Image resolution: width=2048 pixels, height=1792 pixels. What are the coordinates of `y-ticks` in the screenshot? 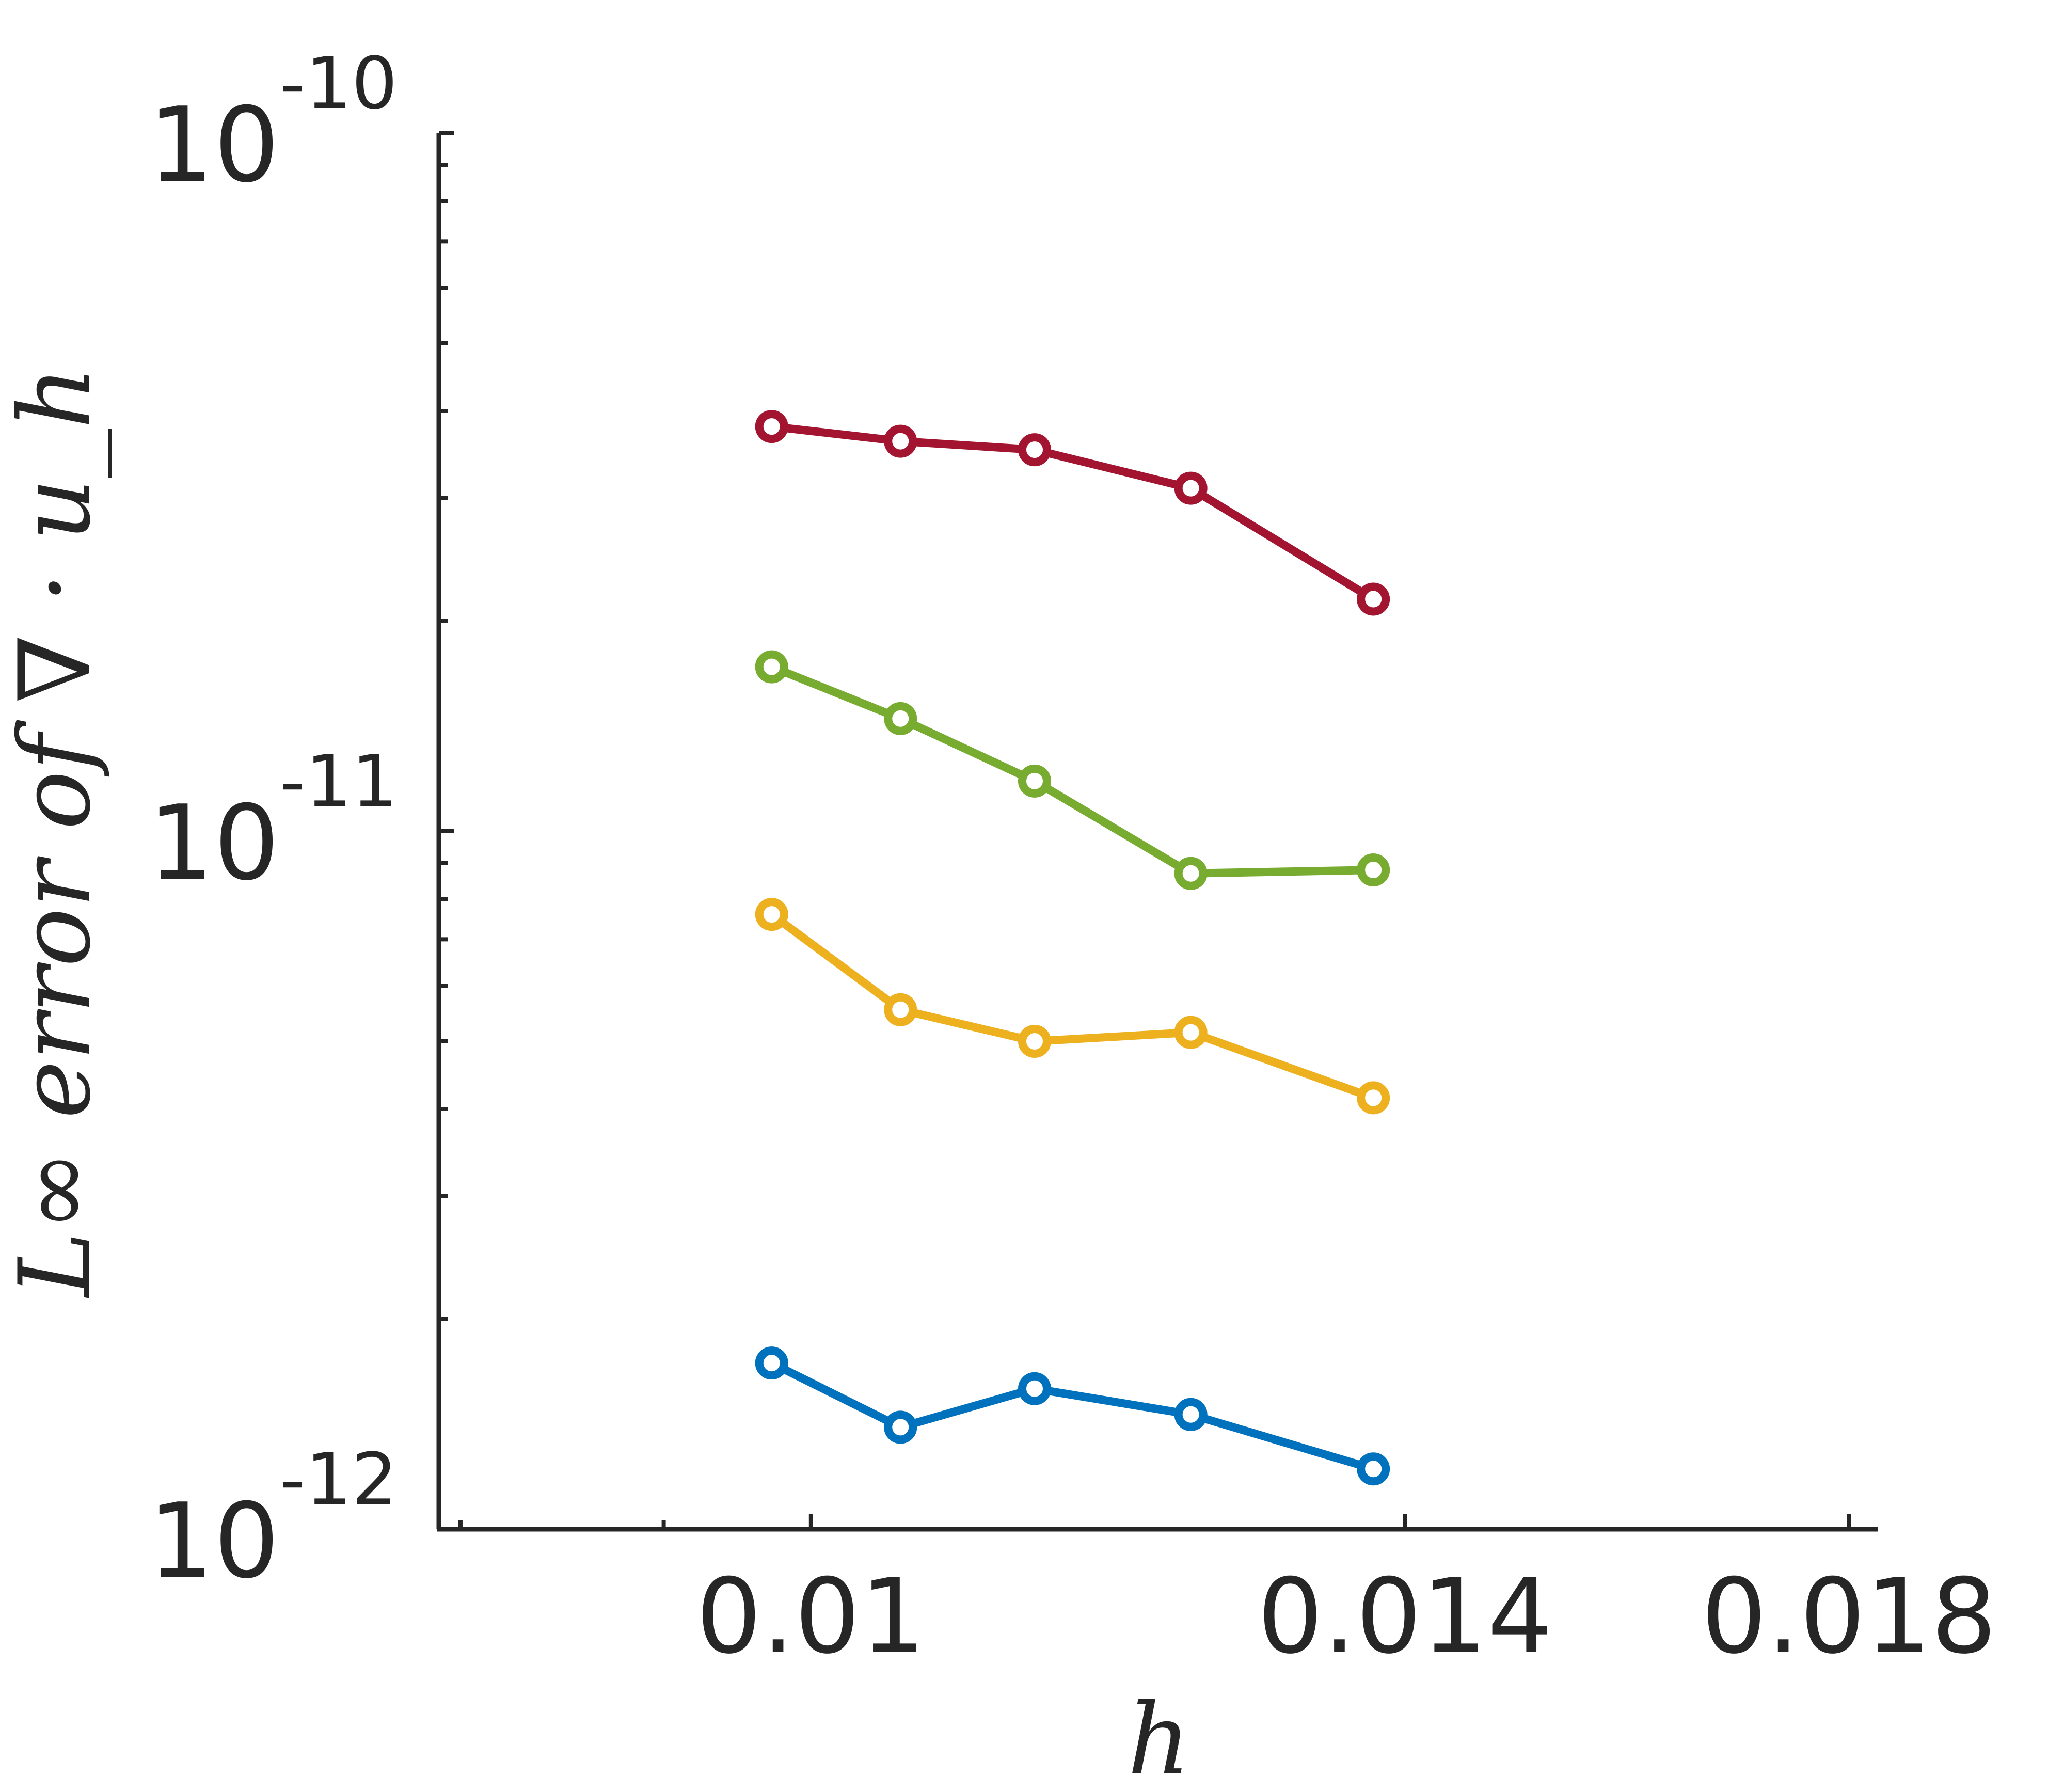 It's located at (446, 831).